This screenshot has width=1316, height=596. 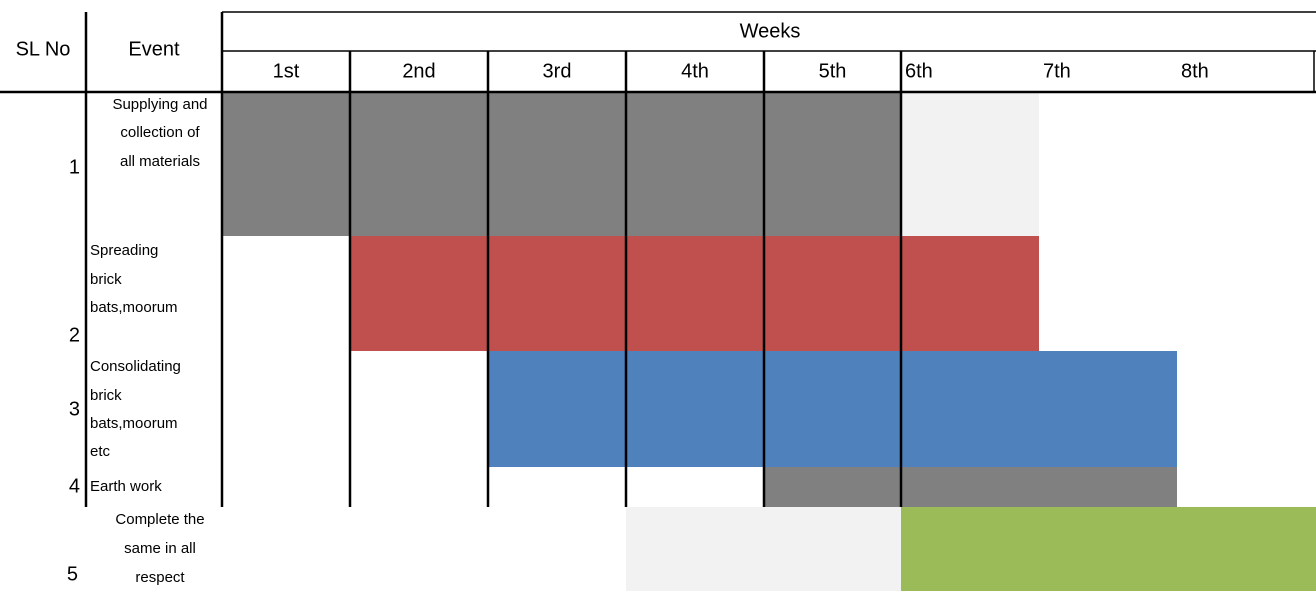 What do you see at coordinates (124, 250) in the screenshot?
I see `event-text: Spreading` at bounding box center [124, 250].